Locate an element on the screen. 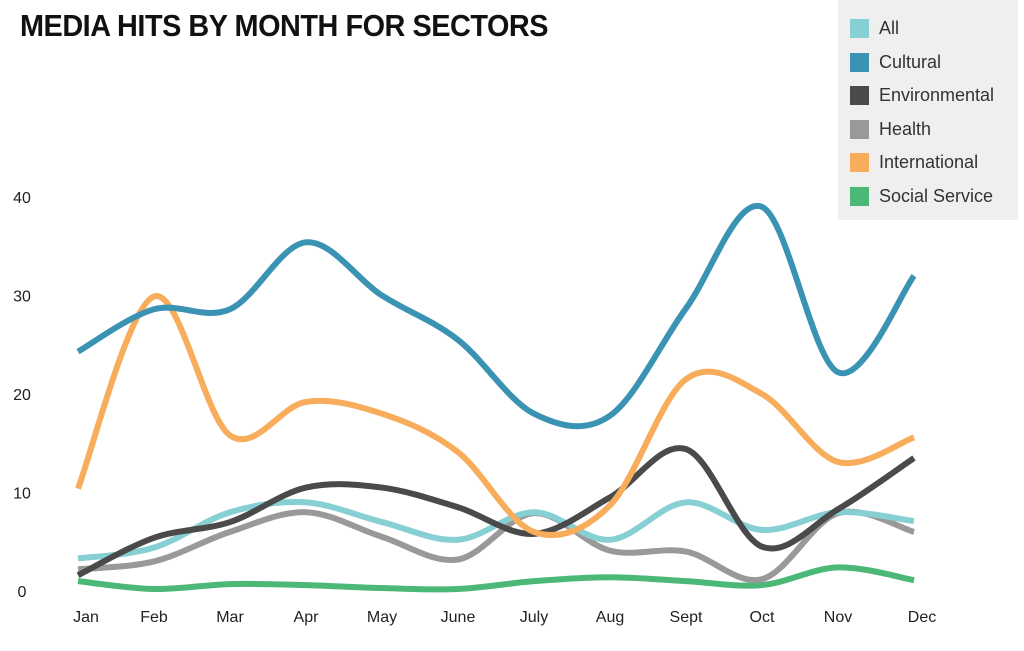  legend-label: All is located at coordinates (889, 28).